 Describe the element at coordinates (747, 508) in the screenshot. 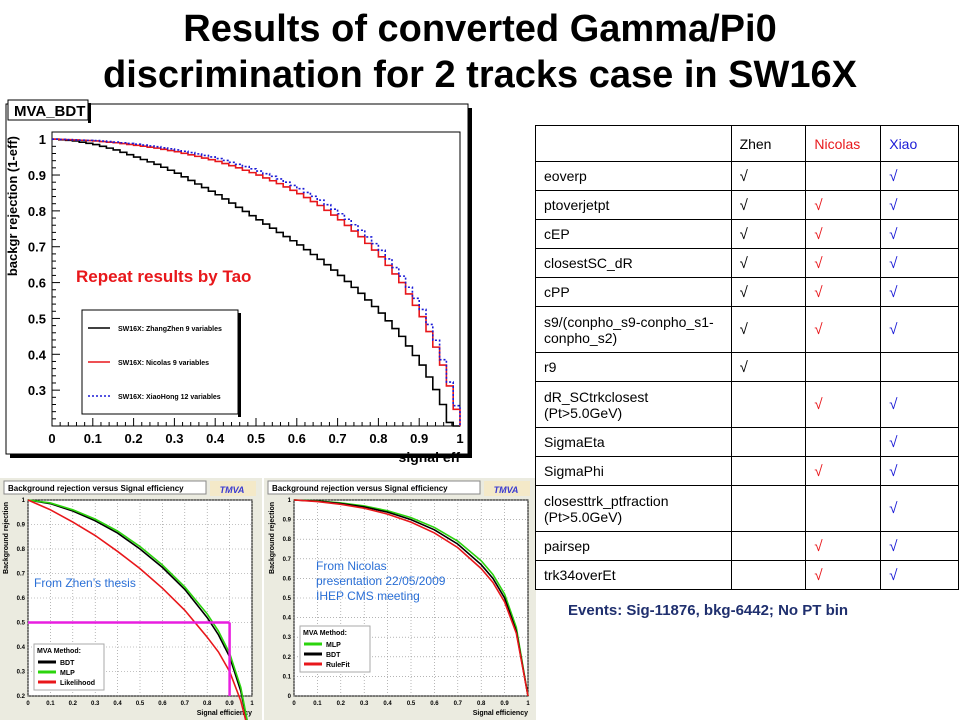

I see `table-row: closesttrk_ptfraction (Pt>5.0GeV) √` at that location.